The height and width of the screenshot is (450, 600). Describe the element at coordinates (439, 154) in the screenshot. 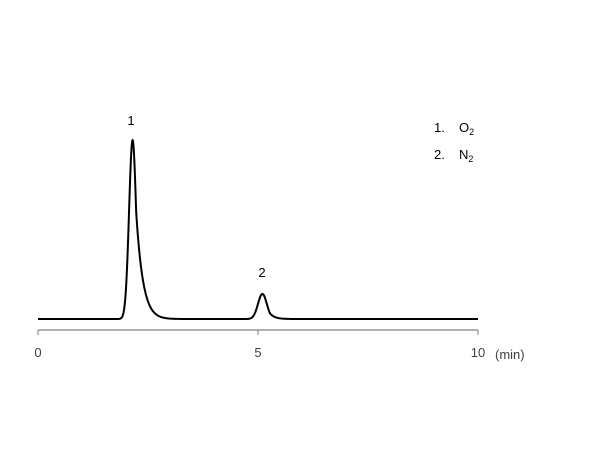

I see `legend-number: 2.` at that location.